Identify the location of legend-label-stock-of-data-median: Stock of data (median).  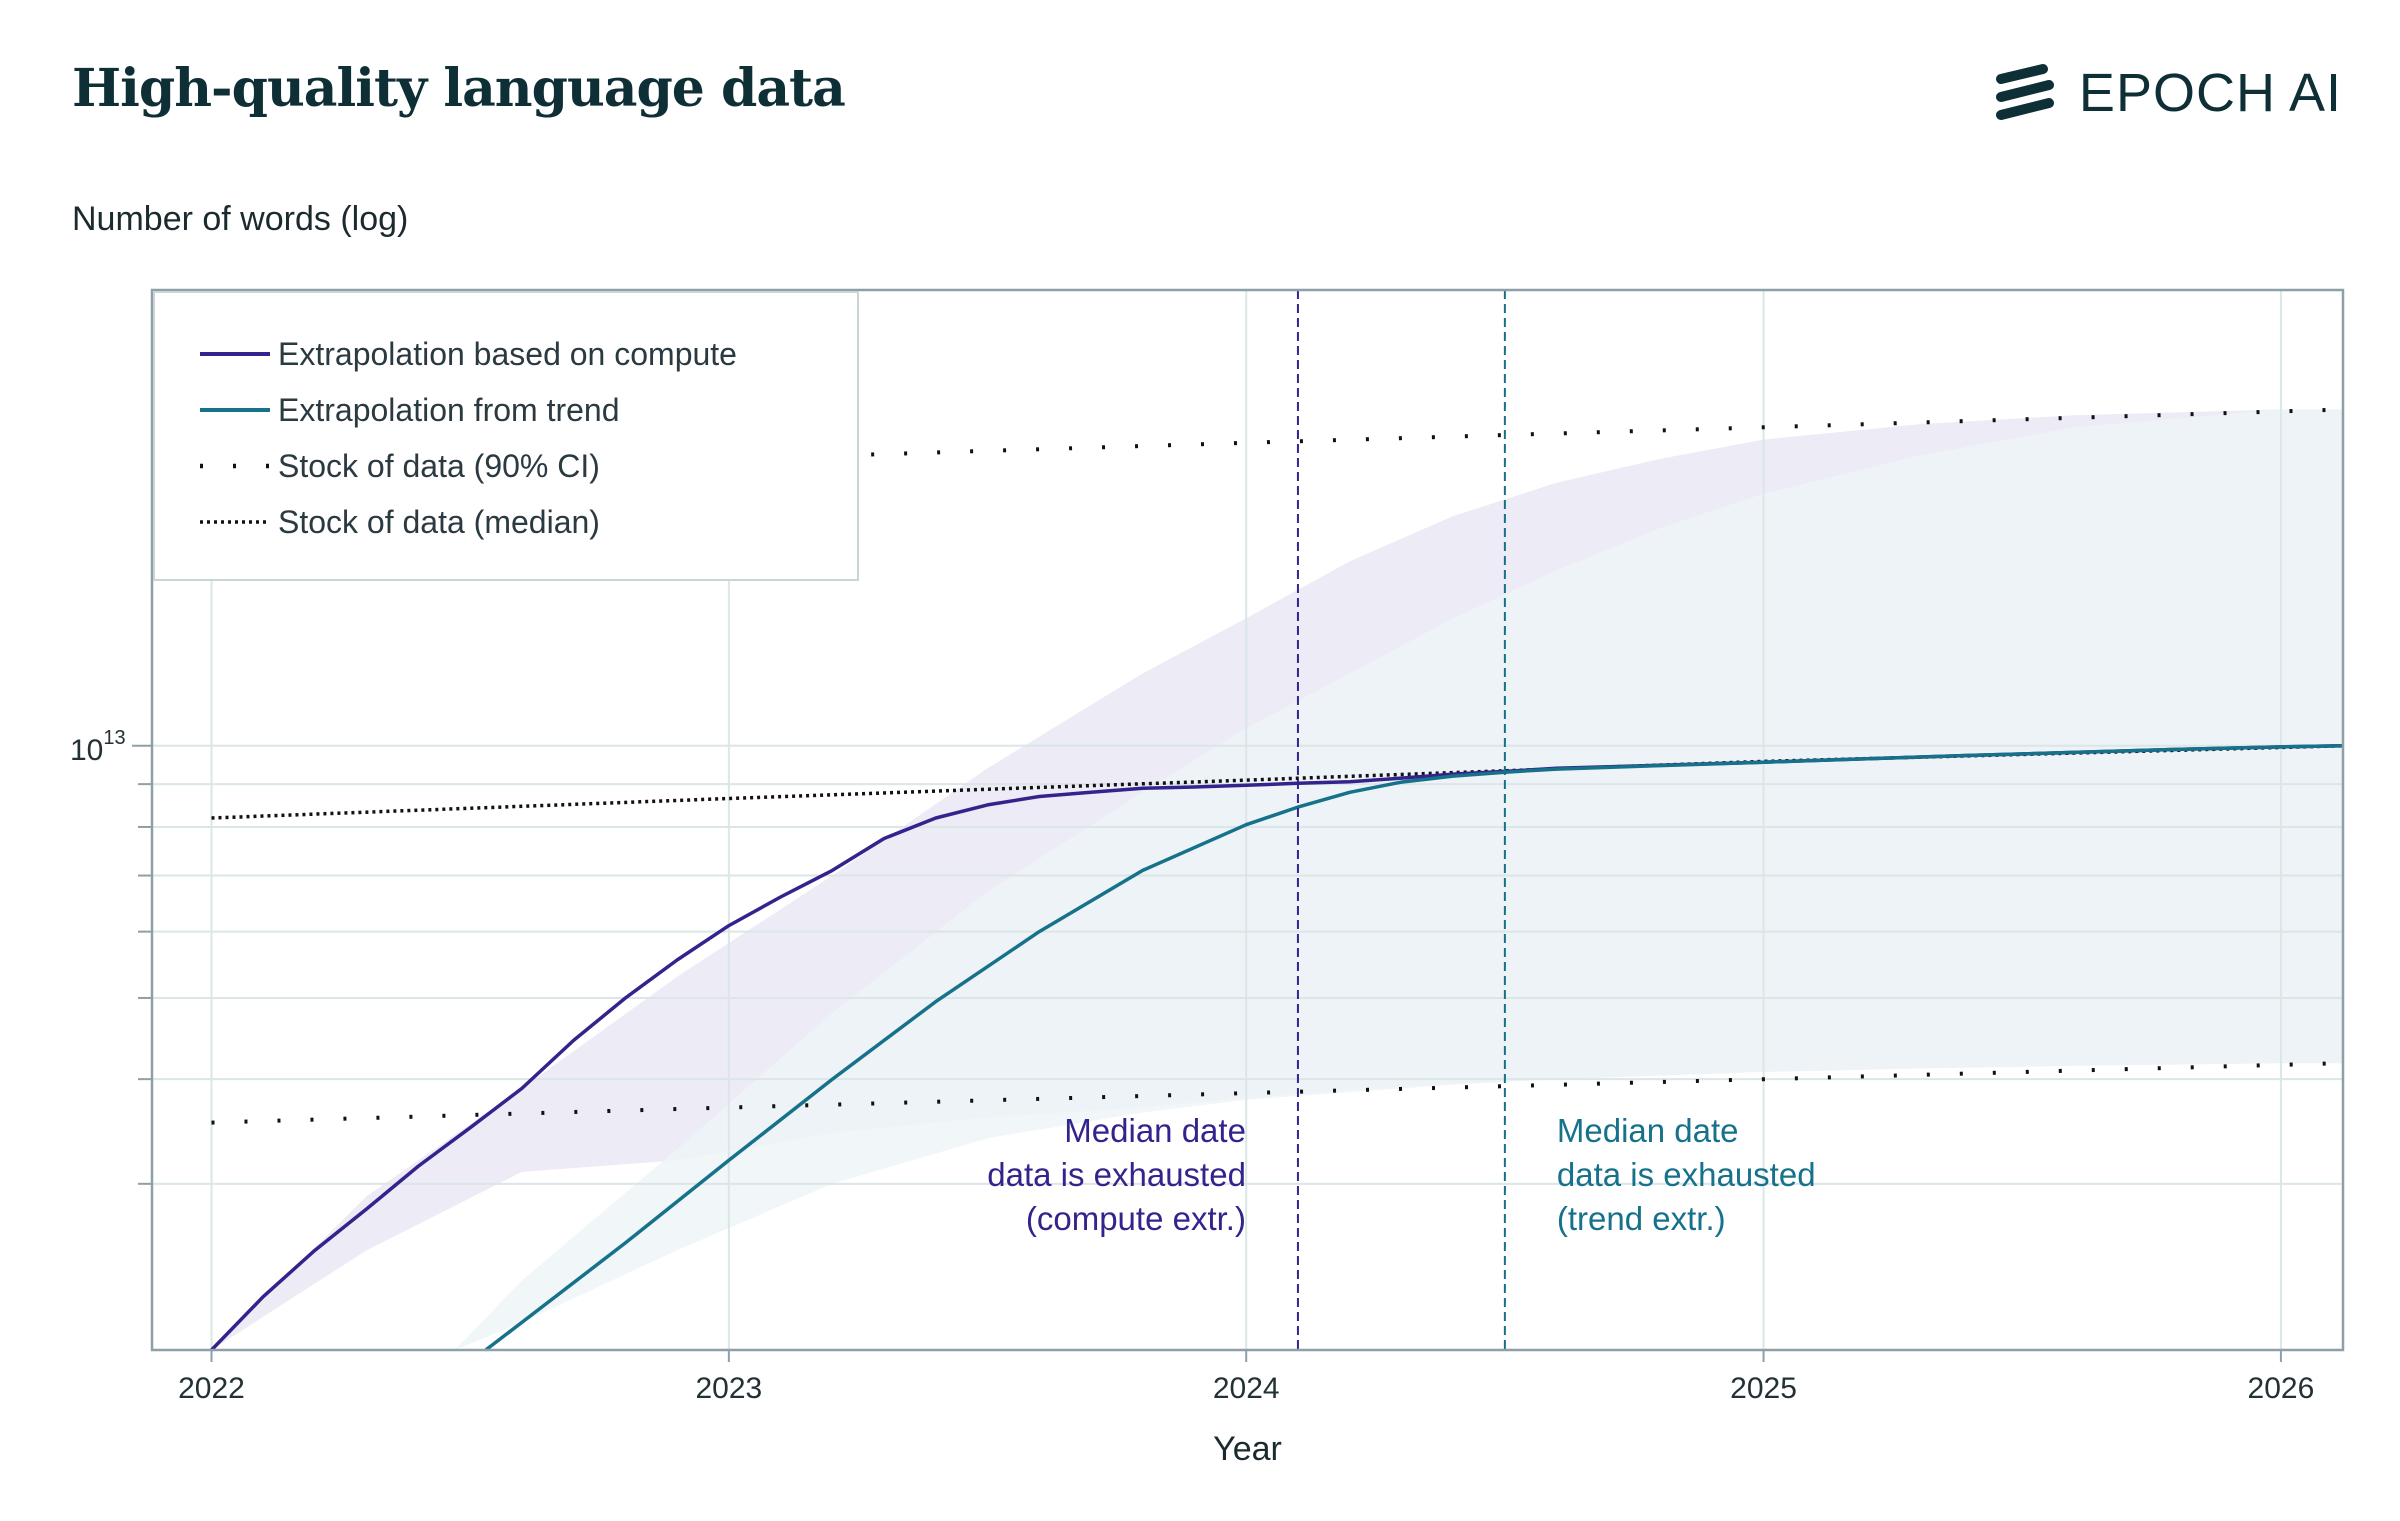
(439, 522).